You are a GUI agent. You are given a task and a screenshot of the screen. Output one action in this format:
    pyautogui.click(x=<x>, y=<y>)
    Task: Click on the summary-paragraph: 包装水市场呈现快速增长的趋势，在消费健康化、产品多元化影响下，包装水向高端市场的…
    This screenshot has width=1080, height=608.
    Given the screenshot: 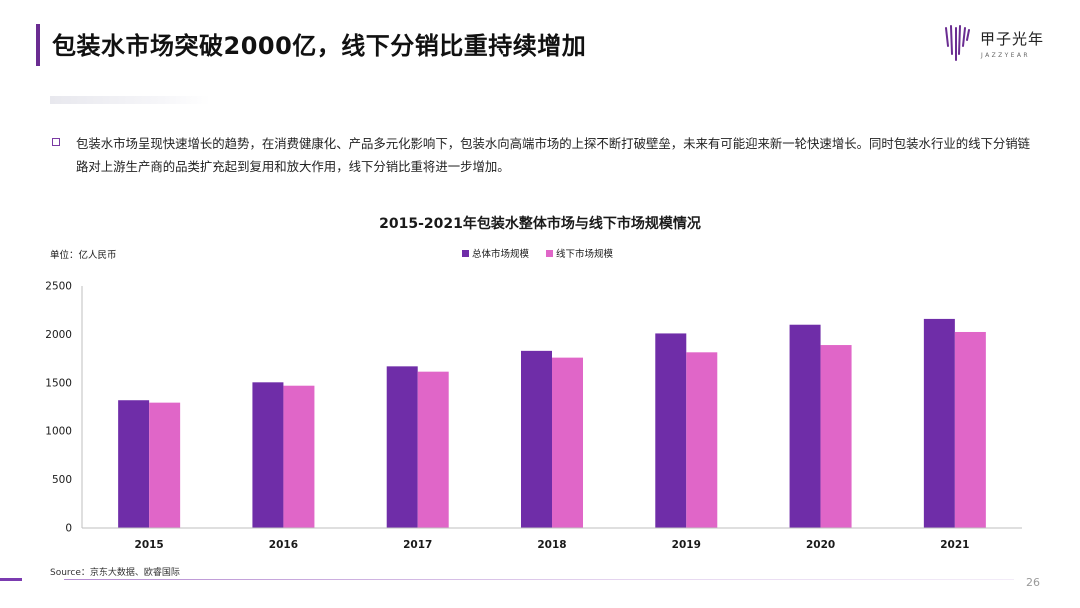 What is the action you would take?
    pyautogui.click(x=553, y=155)
    